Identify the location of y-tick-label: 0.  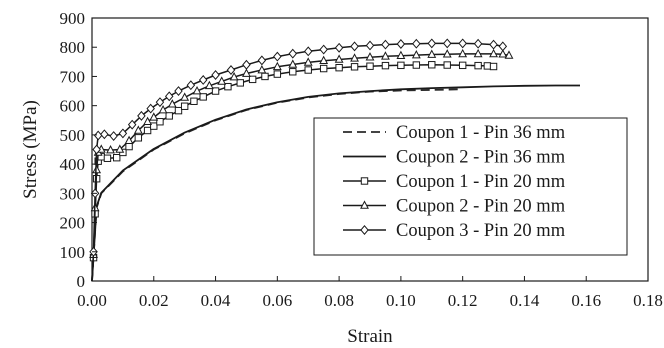
(81, 281).